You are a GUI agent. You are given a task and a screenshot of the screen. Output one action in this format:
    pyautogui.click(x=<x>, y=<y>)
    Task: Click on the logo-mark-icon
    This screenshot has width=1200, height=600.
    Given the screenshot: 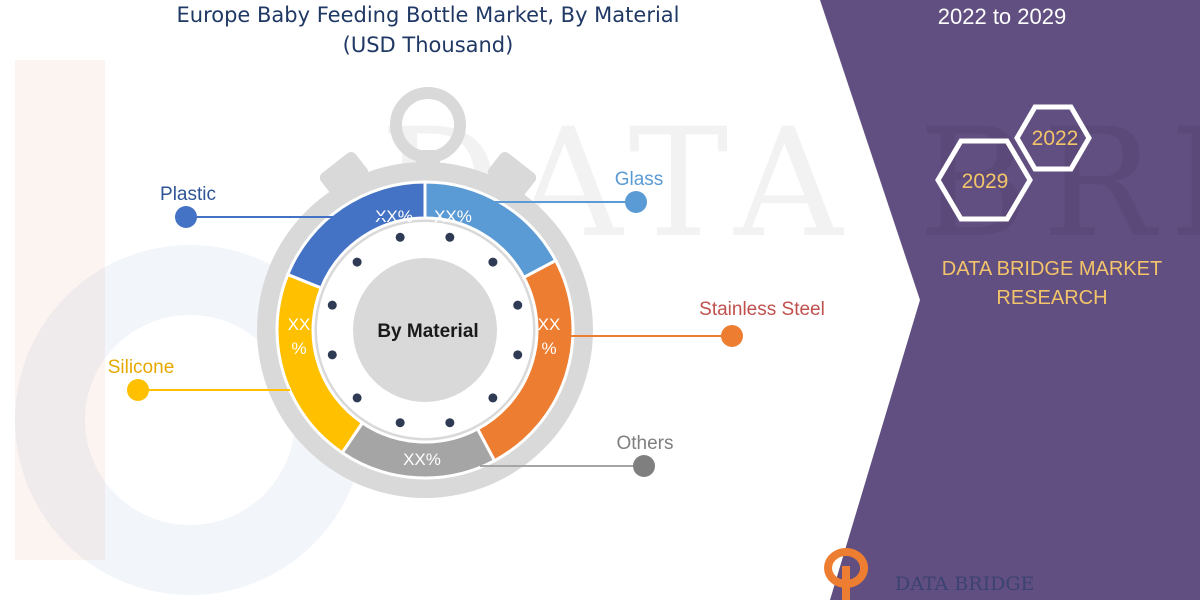 What is the action you would take?
    pyautogui.click(x=846, y=574)
    